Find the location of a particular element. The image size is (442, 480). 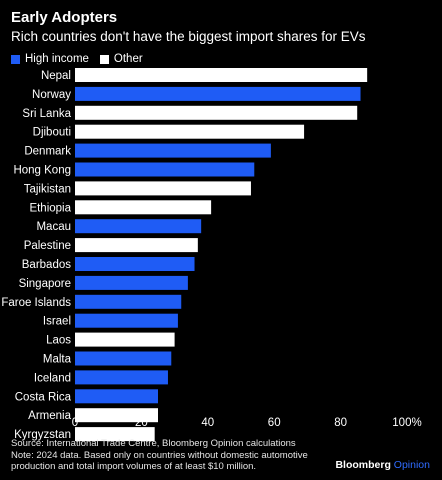

legend-item-high-income: High income is located at coordinates (50, 59).